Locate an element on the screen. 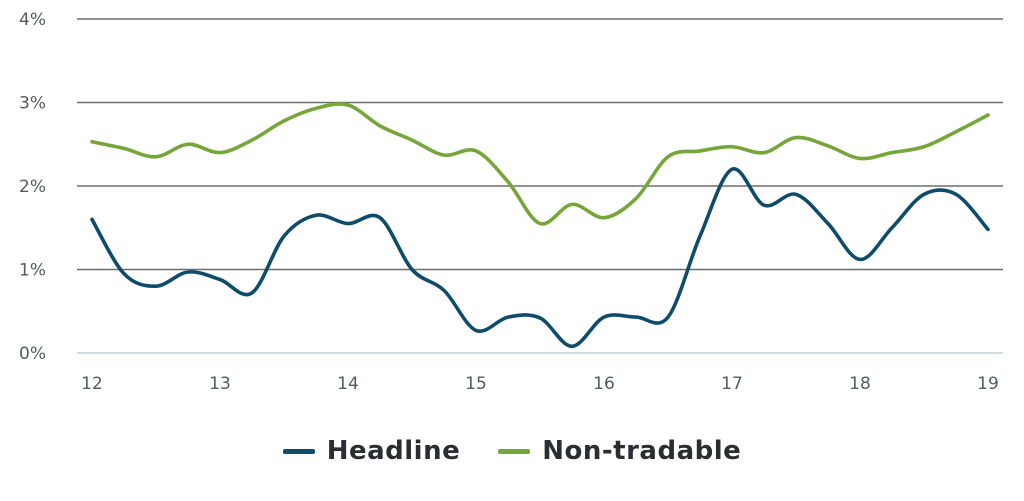 This screenshot has width=1024, height=501. legend: Headline Non-tradable is located at coordinates (512, 451).